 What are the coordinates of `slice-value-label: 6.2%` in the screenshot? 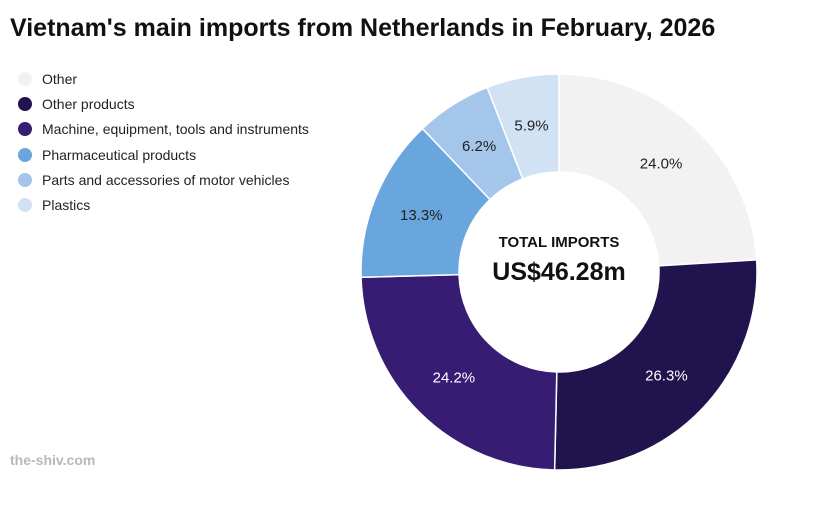 It's located at (479, 146).